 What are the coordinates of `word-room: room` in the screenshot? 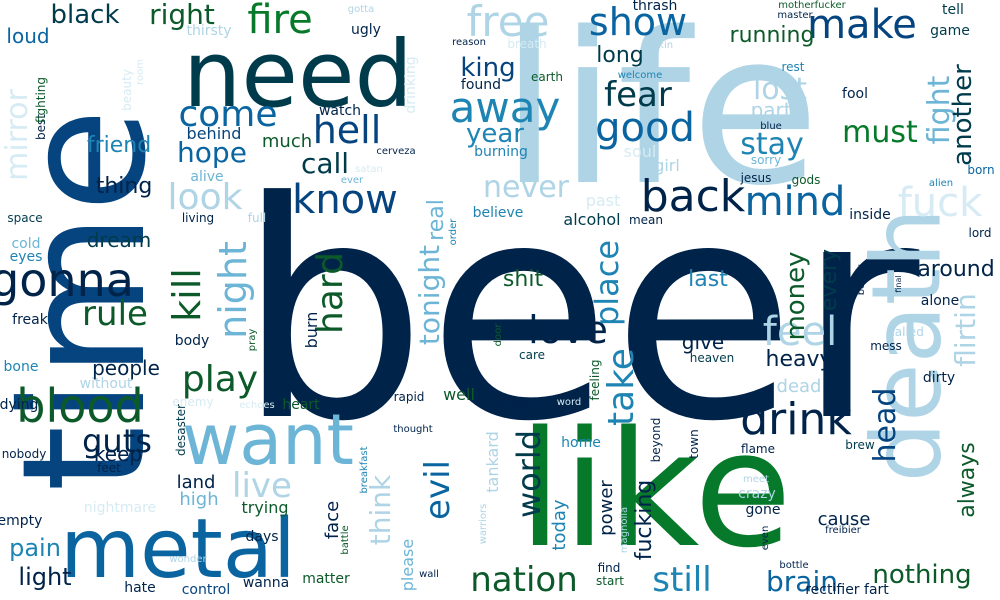 It's located at (140, 72).